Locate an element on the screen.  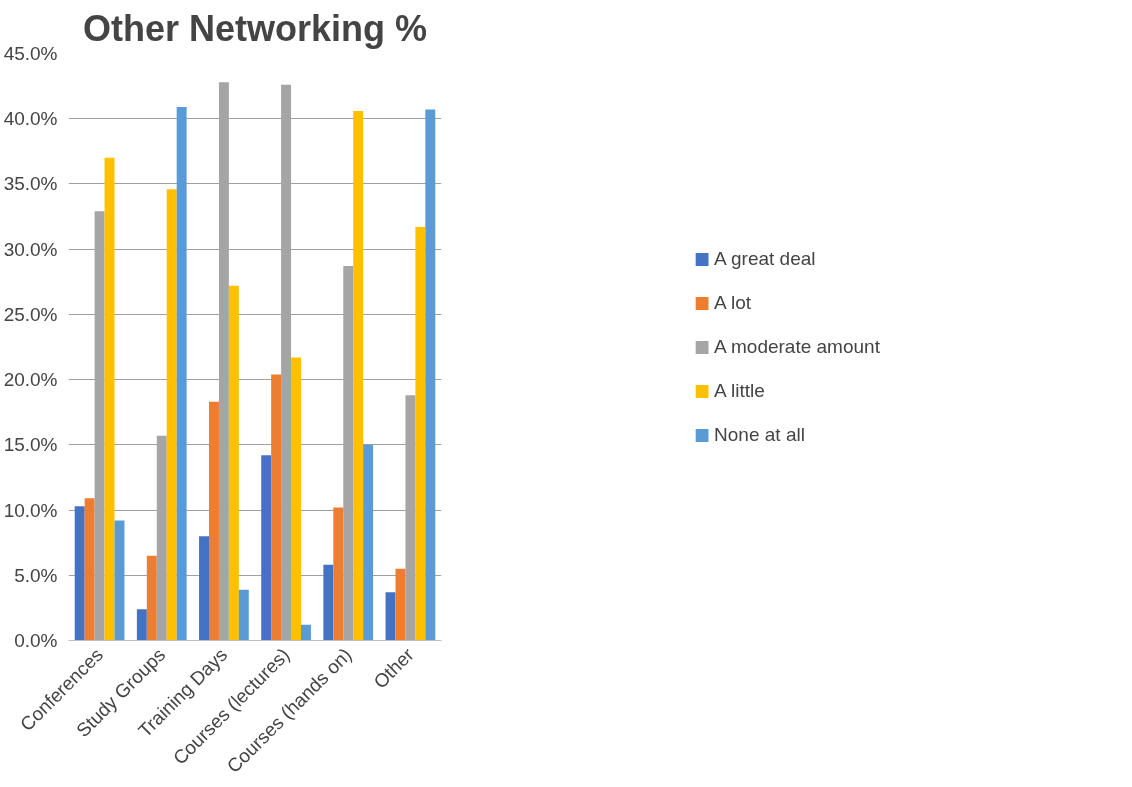
y-tick-label: 45.0% is located at coordinates (30, 53).